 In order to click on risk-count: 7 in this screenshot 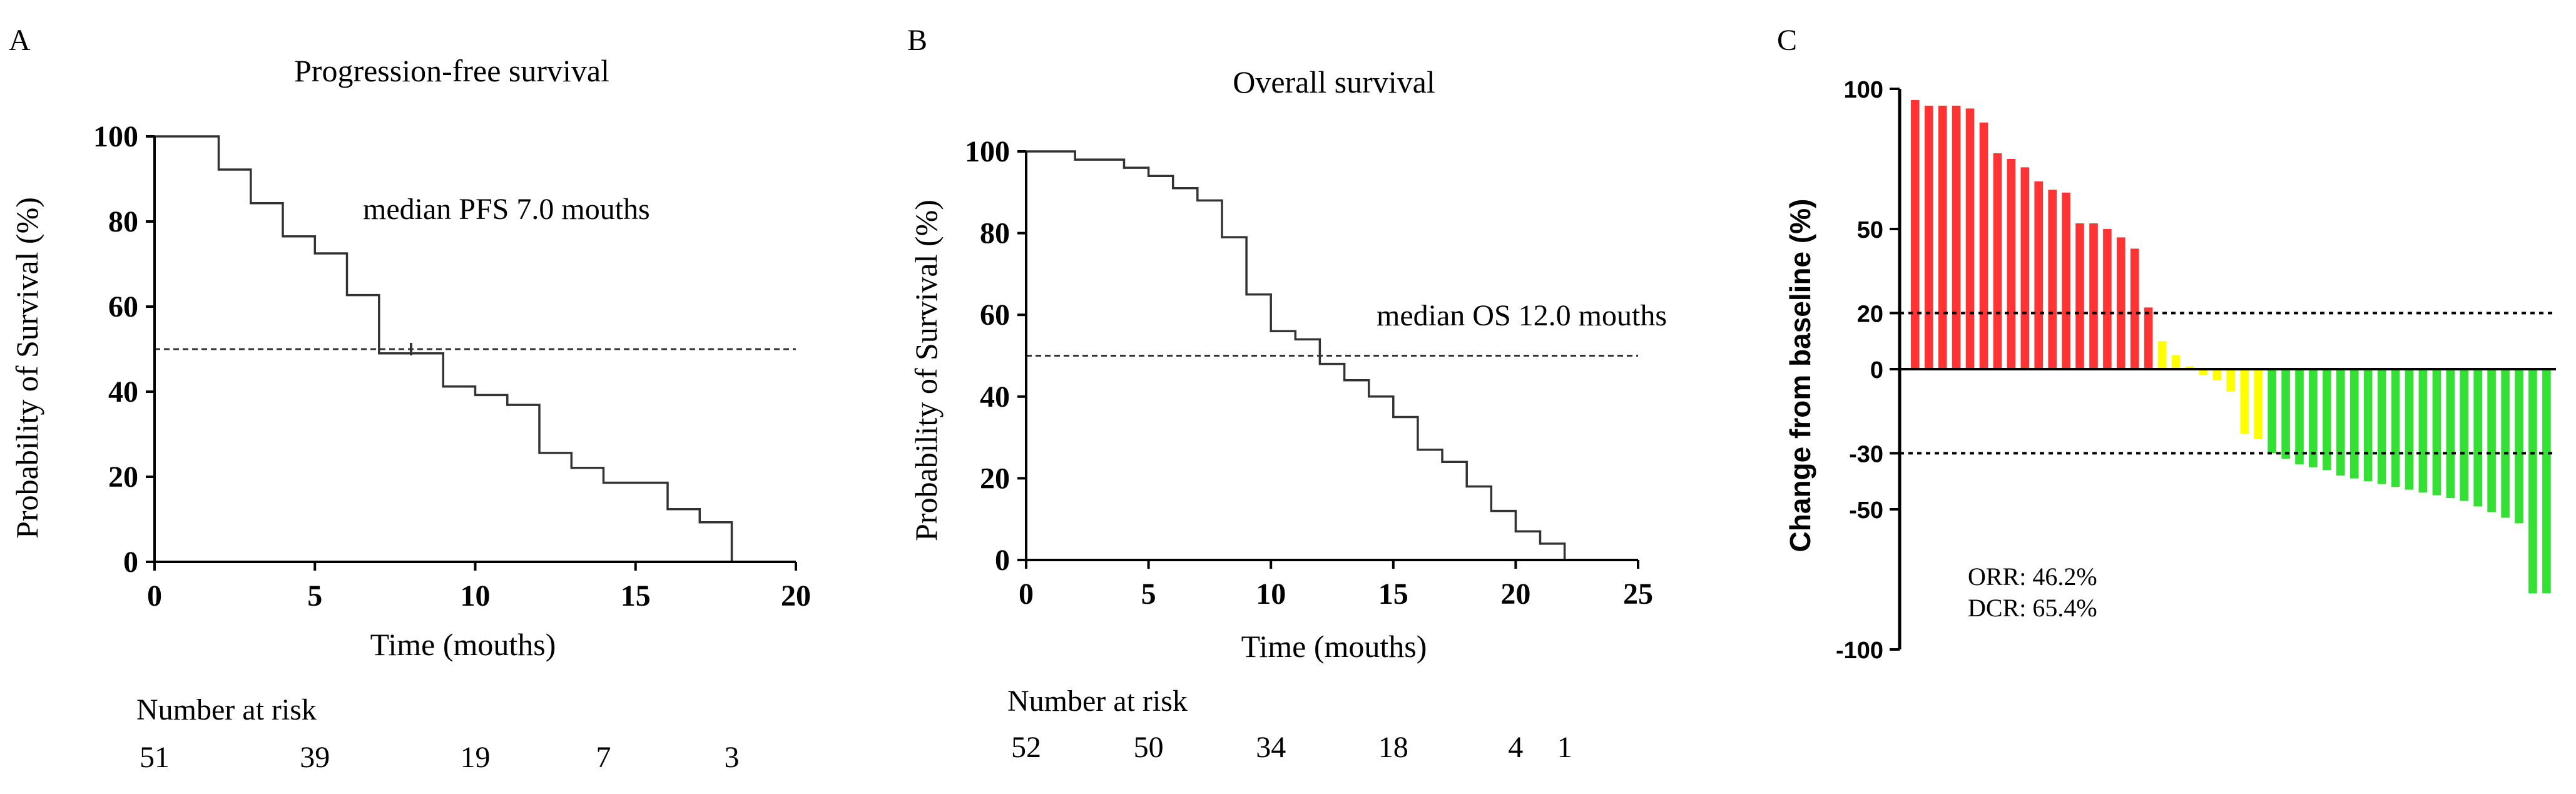, I will do `click(603, 757)`.